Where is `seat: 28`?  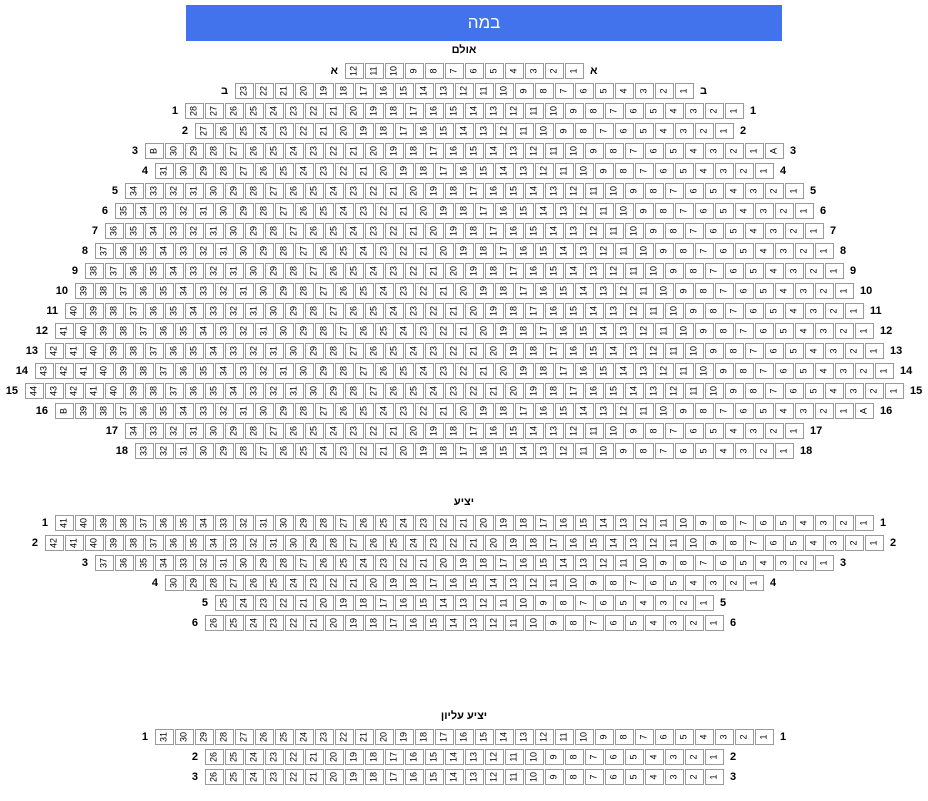
seat: 28 is located at coordinates (264, 211).